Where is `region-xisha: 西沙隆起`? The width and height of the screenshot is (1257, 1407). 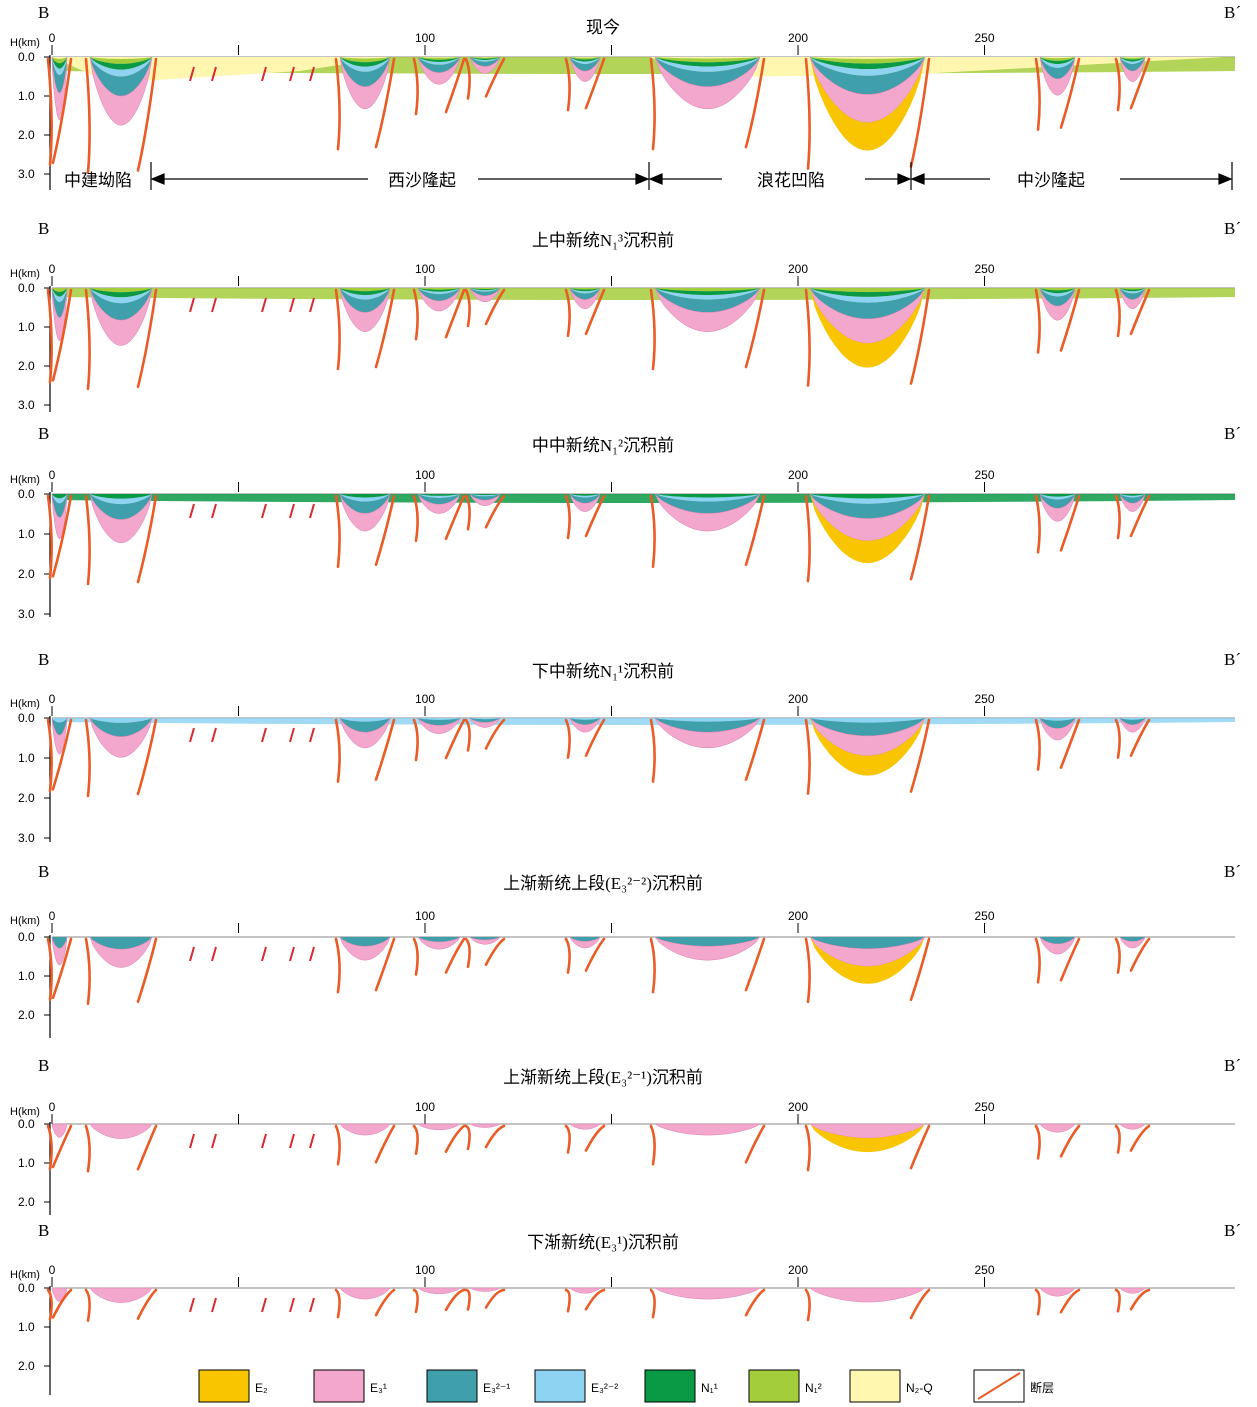 region-xisha: 西沙隆起 is located at coordinates (422, 180).